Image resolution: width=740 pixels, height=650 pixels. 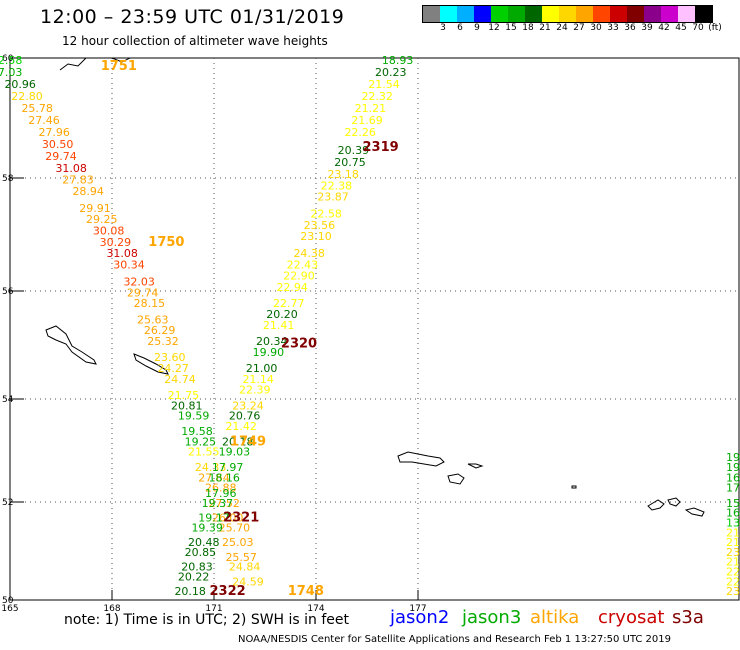 What do you see at coordinates (207, 527) in the screenshot?
I see `wave-height-value: 19.39` at bounding box center [207, 527].